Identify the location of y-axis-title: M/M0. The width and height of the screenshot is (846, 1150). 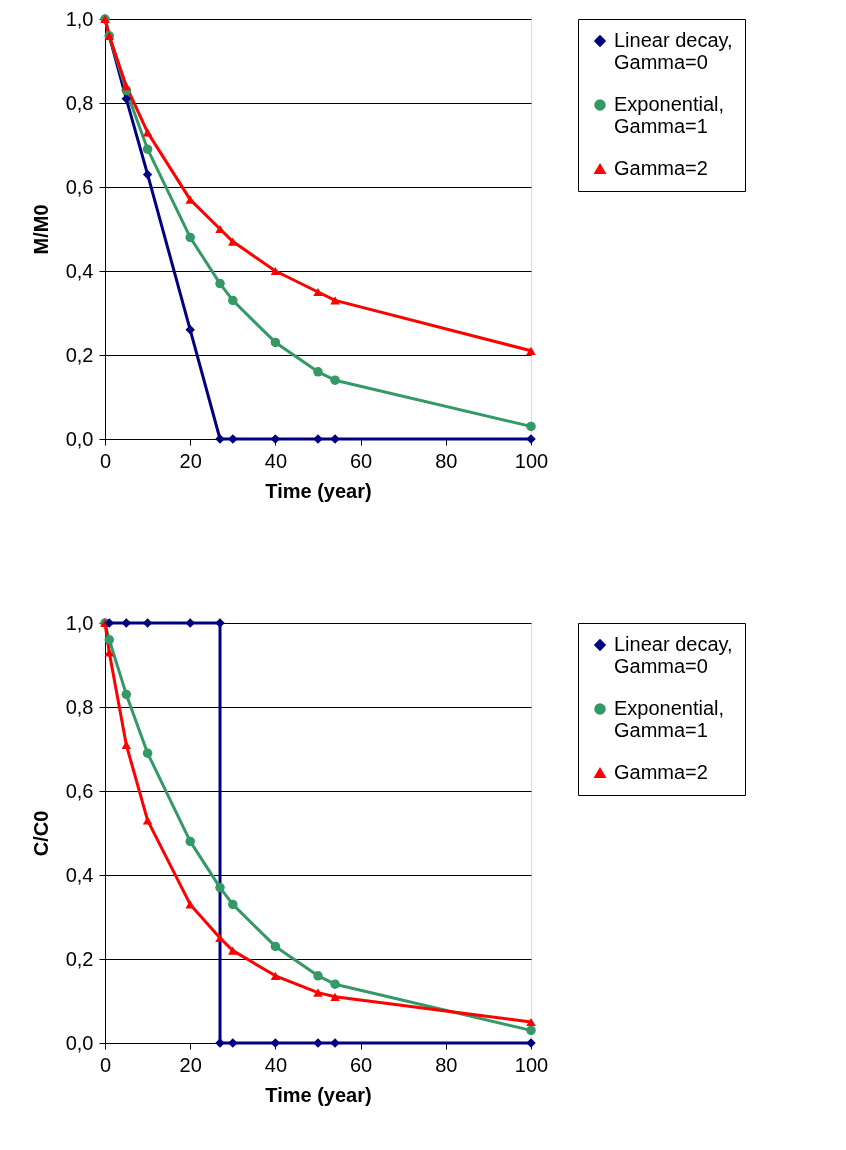
(40, 229).